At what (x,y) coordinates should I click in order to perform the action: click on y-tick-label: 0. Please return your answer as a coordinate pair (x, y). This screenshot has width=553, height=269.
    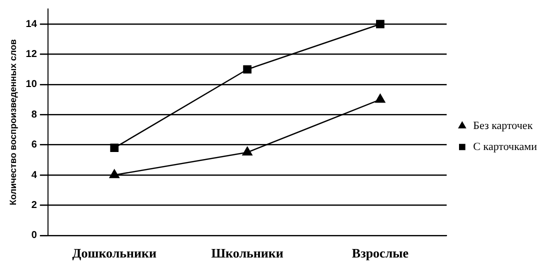
    Looking at the image, I should click on (34, 236).